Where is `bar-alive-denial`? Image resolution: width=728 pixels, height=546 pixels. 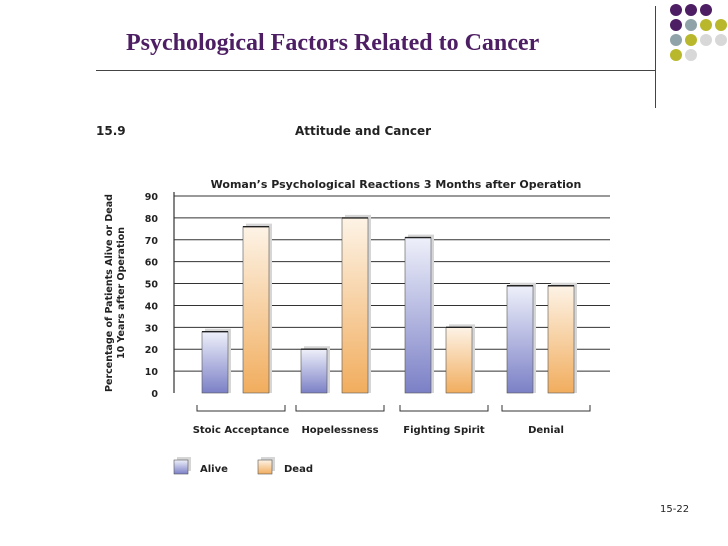
bar-alive-denial is located at coordinates (520, 339).